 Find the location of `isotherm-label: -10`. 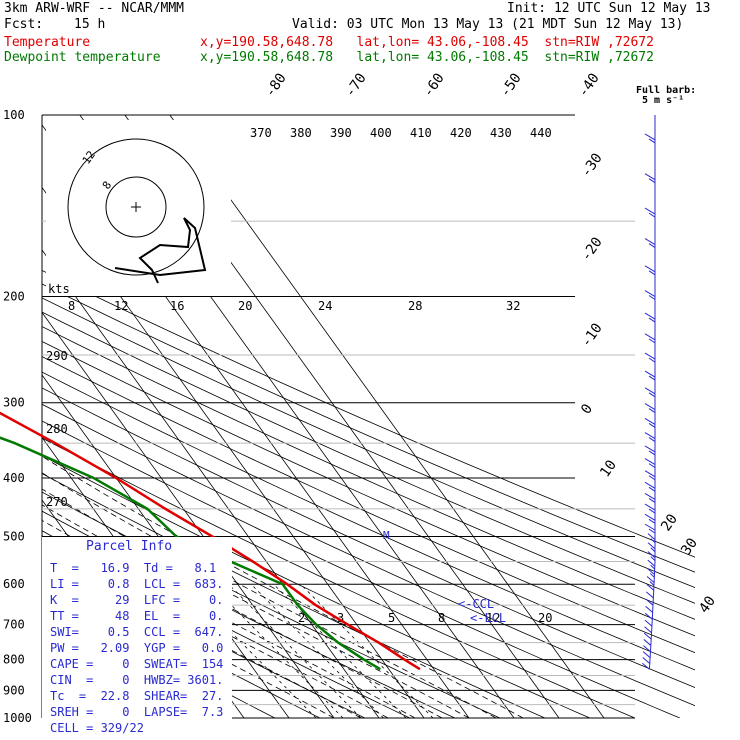

isotherm-label: -10 is located at coordinates (592, 335).